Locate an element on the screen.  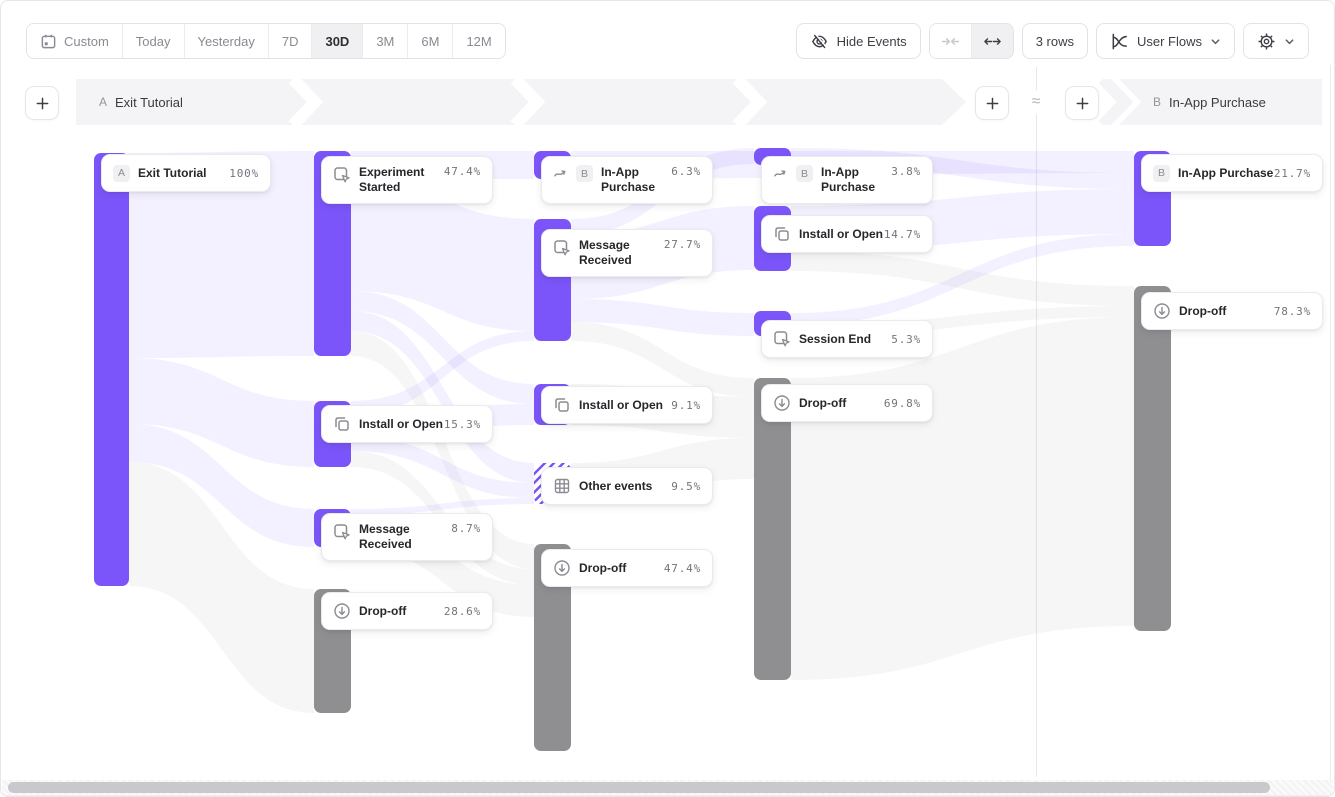
bar-dropoff-end is located at coordinates (1152, 458).